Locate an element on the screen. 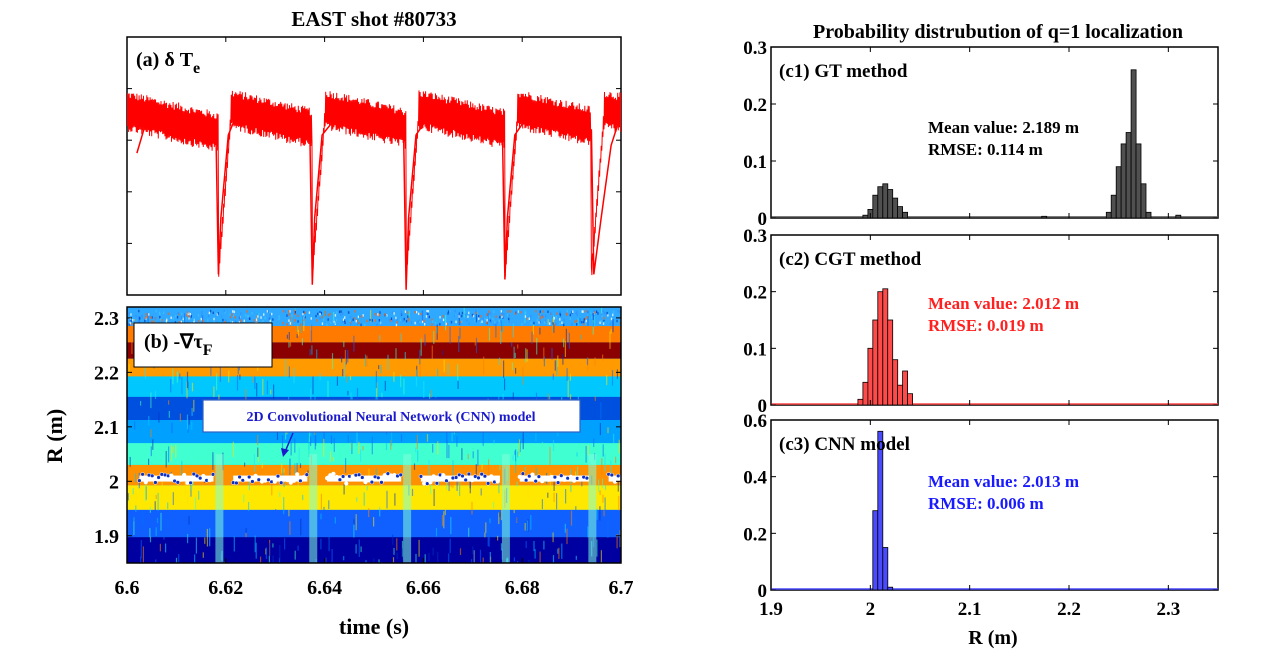 The height and width of the screenshot is (663, 1272). cnn-point-segment is located at coordinates (460, 478).